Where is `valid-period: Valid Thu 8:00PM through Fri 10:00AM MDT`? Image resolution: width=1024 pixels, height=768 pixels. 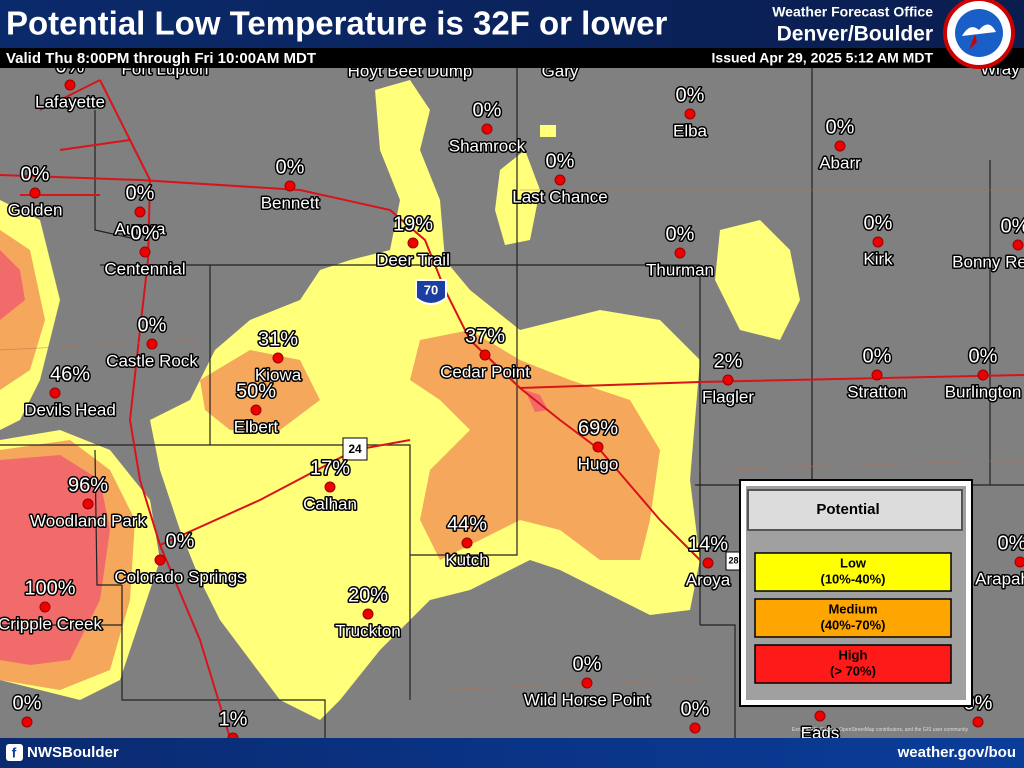 valid-period: Valid Thu 8:00PM through Fri 10:00AM MDT is located at coordinates (161, 58).